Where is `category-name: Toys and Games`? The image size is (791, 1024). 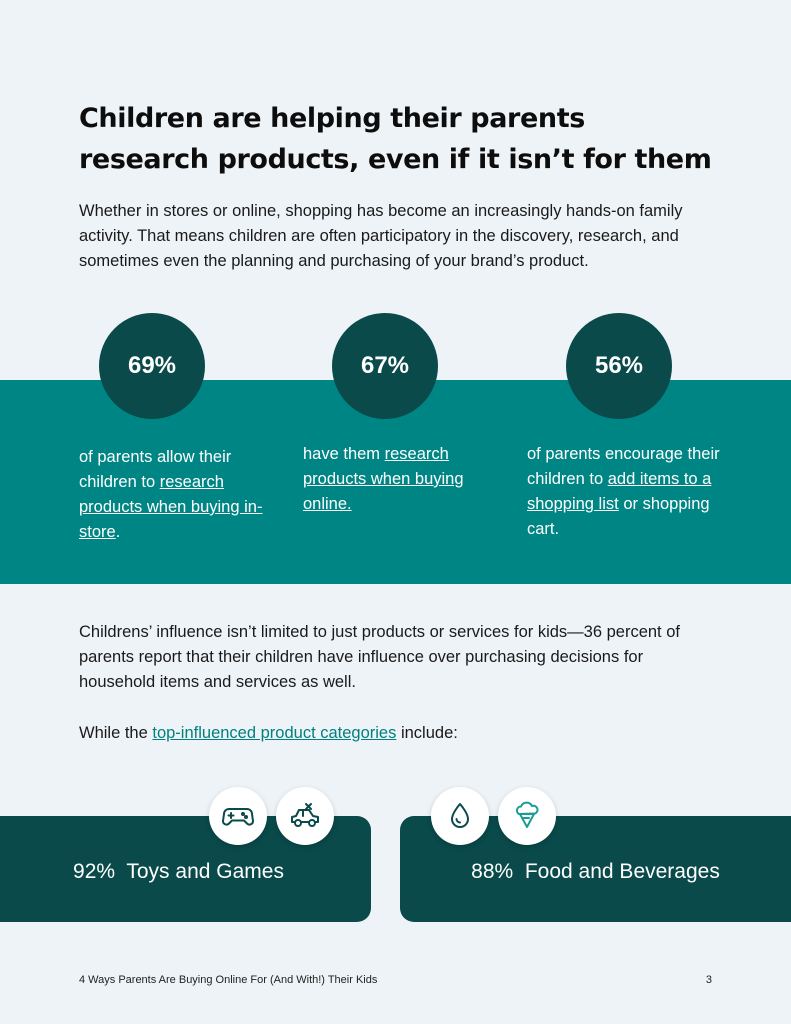 category-name: Toys and Games is located at coordinates (205, 871).